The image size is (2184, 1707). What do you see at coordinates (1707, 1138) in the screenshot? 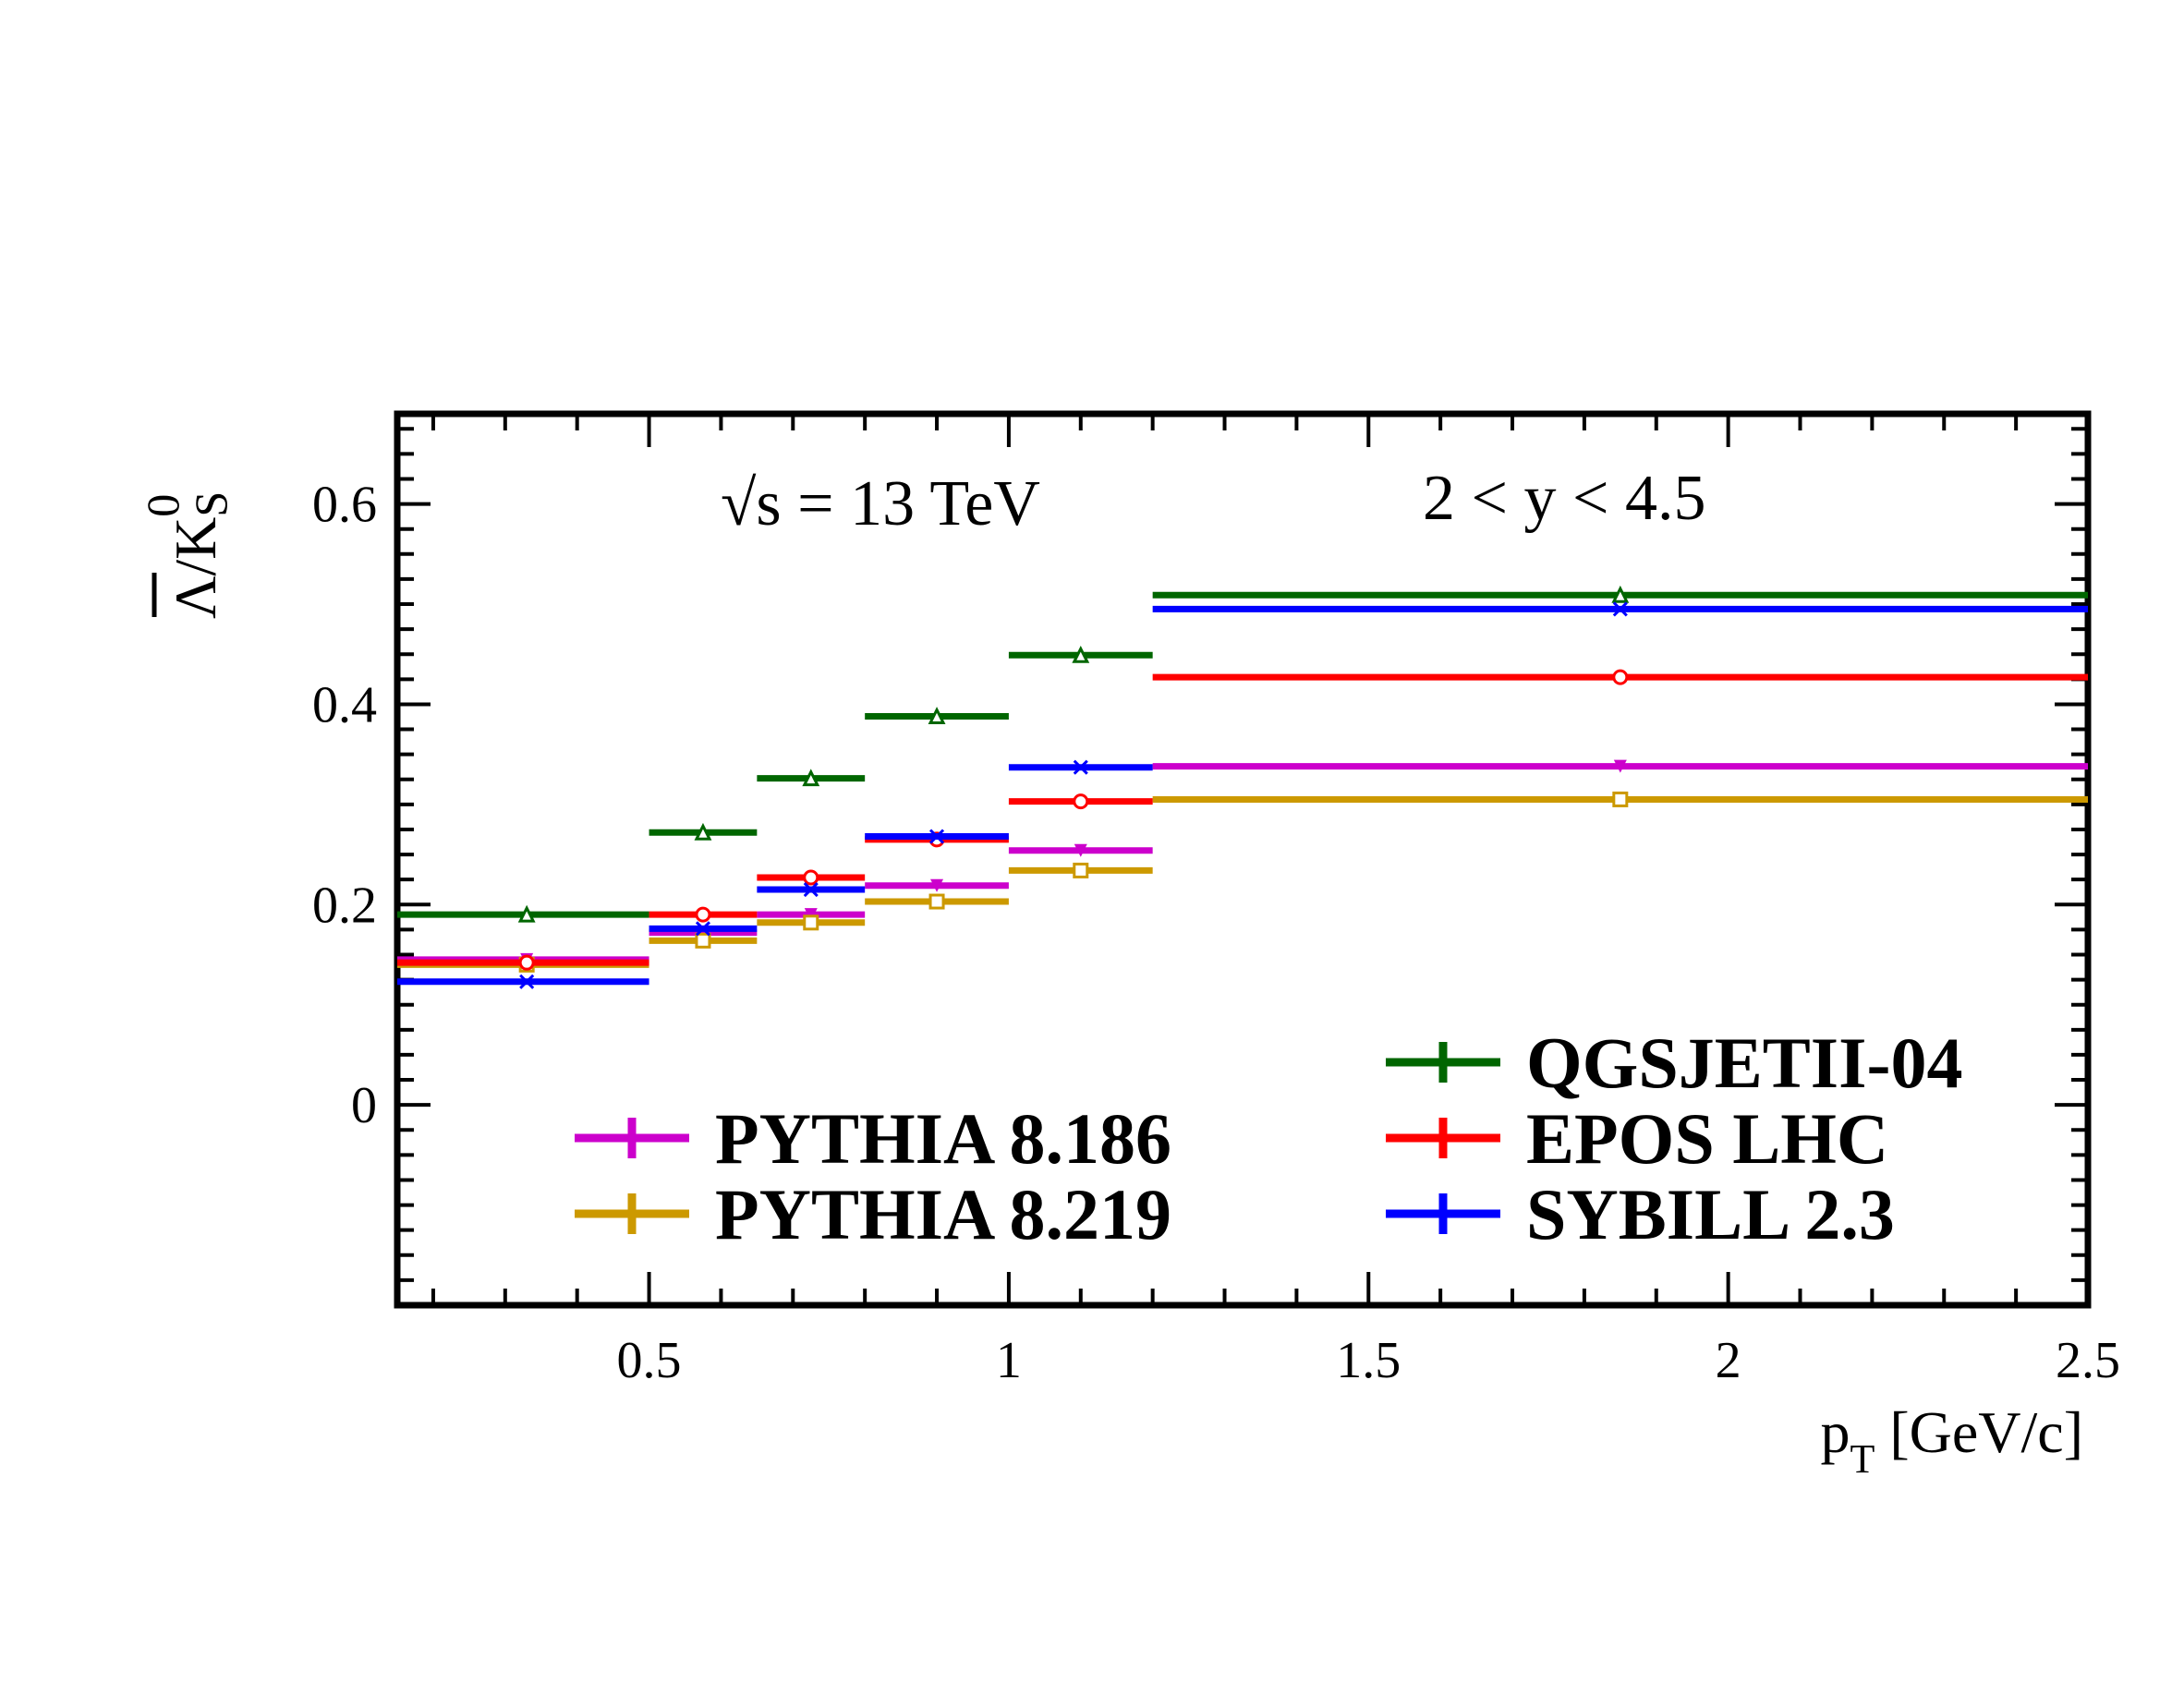
I see `legend-label: EPOS LHC` at bounding box center [1707, 1138].